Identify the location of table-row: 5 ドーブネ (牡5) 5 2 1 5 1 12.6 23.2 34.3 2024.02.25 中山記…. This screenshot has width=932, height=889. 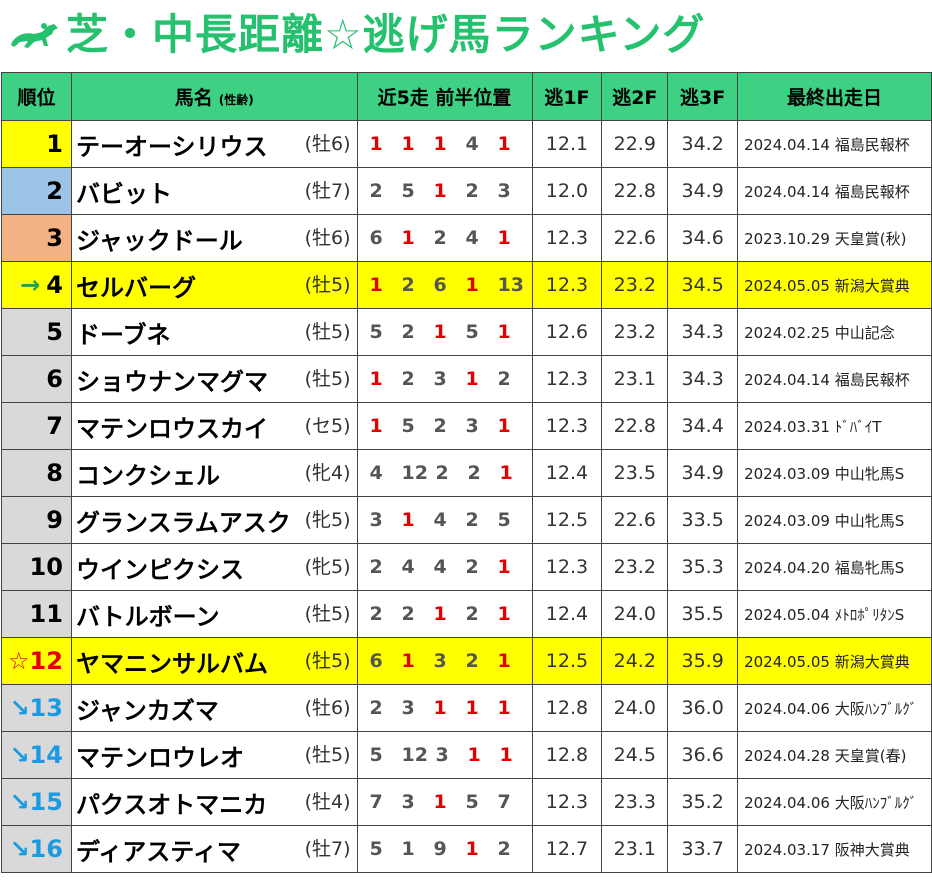
(466, 332).